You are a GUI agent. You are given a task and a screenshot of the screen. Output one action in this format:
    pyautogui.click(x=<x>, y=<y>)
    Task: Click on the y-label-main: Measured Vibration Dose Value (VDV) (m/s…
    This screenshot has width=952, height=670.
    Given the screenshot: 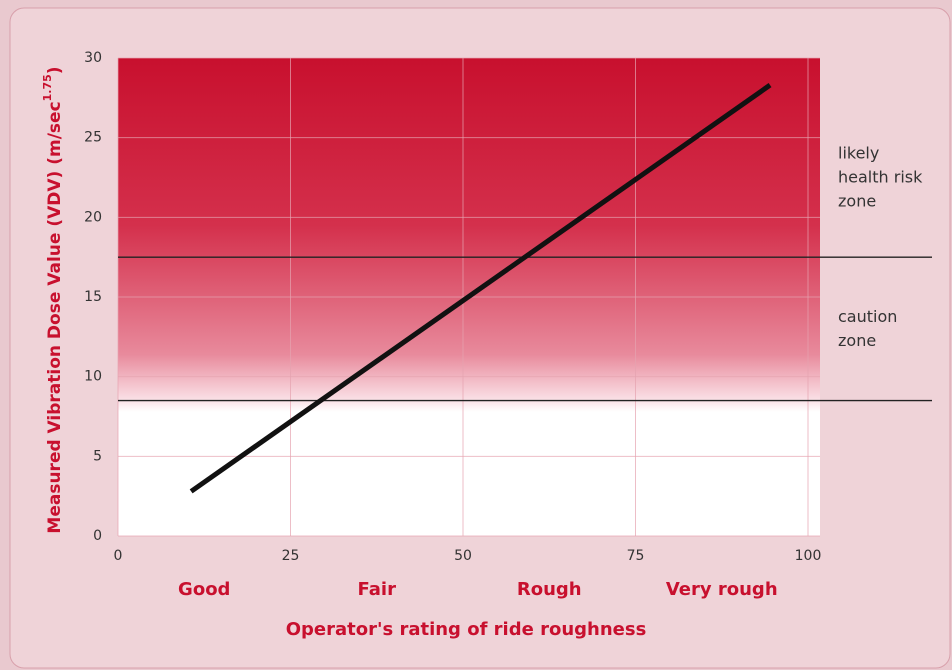 What is the action you would take?
    pyautogui.click(x=55, y=317)
    